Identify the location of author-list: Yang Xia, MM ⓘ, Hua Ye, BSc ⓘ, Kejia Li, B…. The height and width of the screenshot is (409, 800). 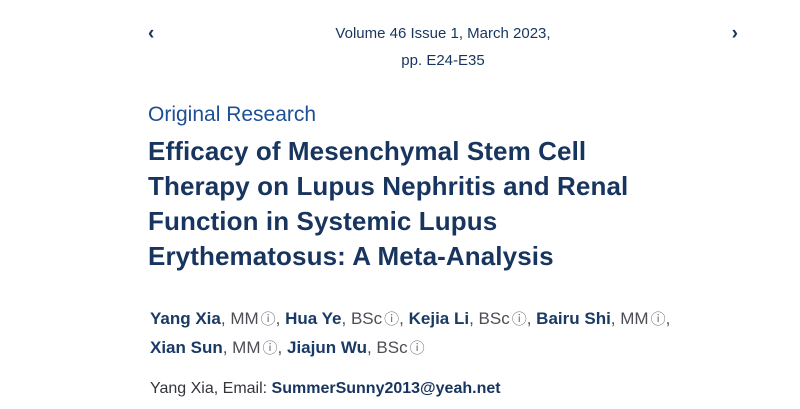
(421, 334).